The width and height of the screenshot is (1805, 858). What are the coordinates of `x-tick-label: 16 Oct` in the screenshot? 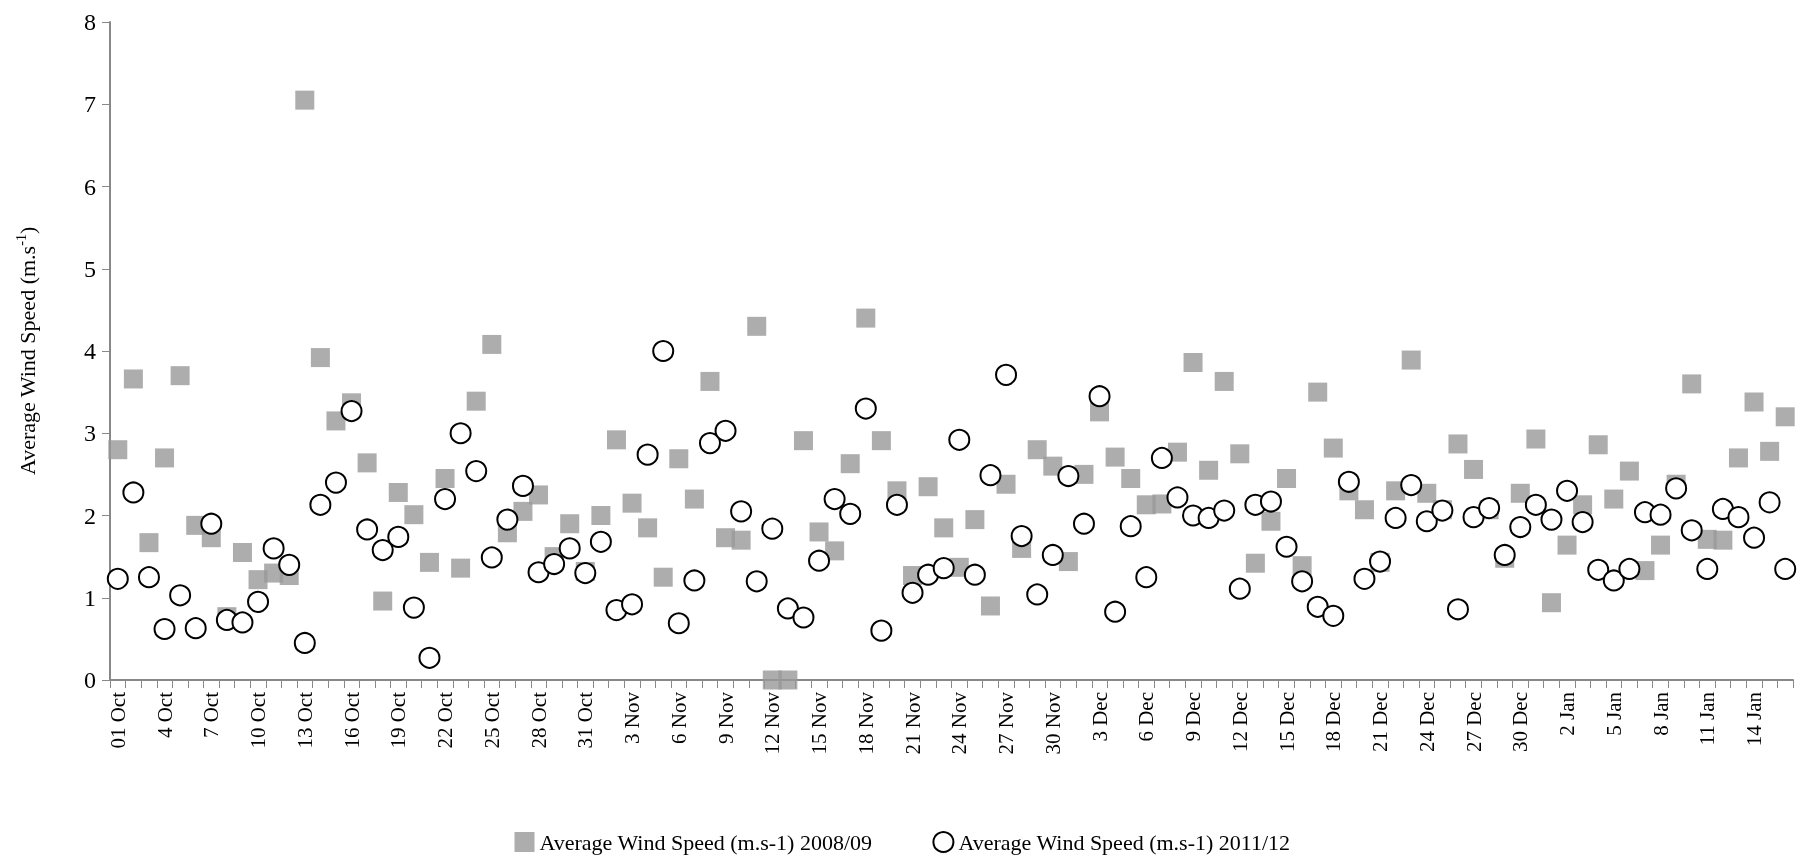 It's located at (351, 720).